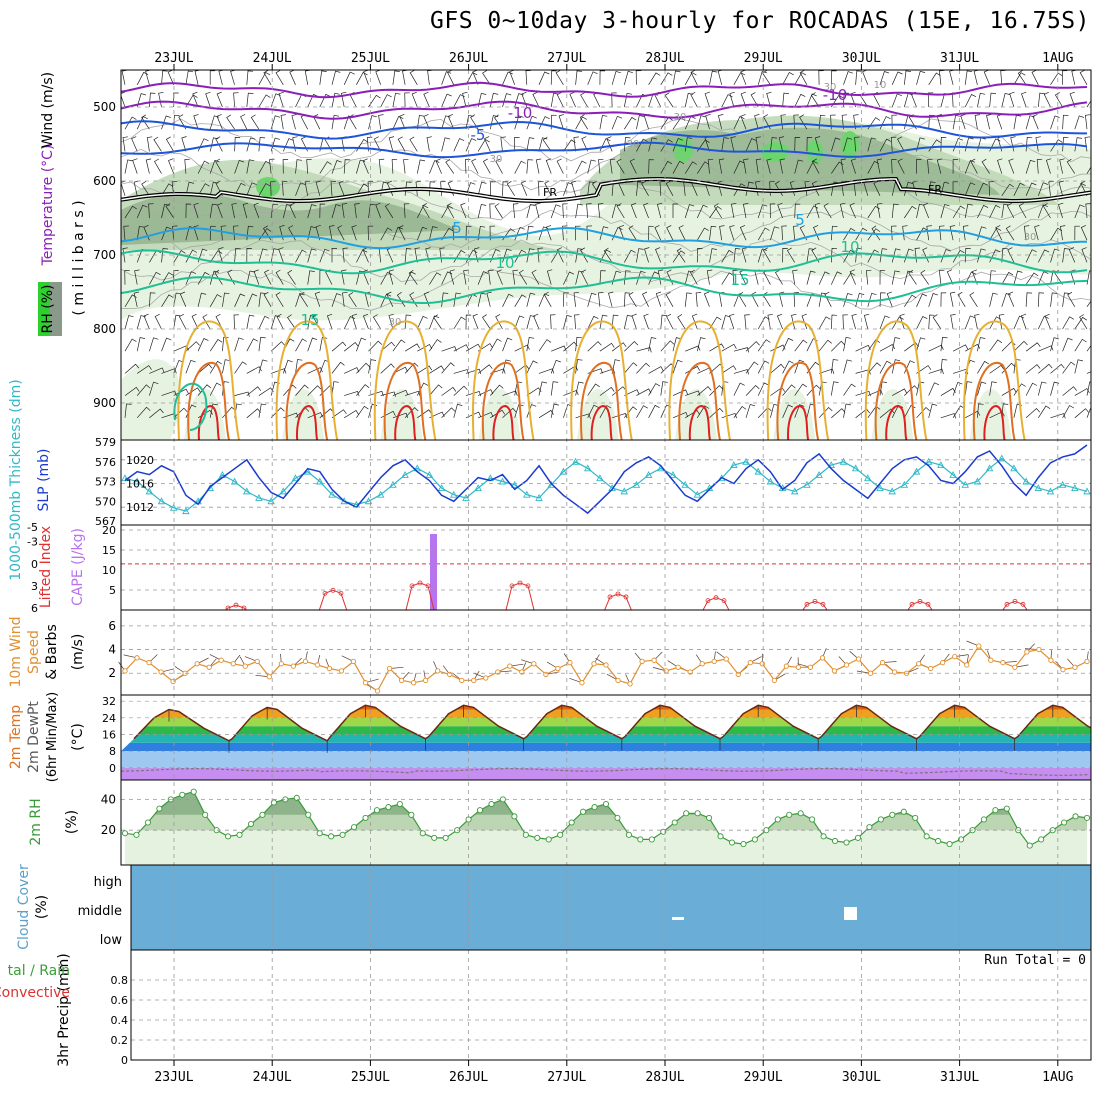 Image resolution: width=1100 pixels, height=1100 pixels. I want to click on lifted-index-line, so click(618, 601).